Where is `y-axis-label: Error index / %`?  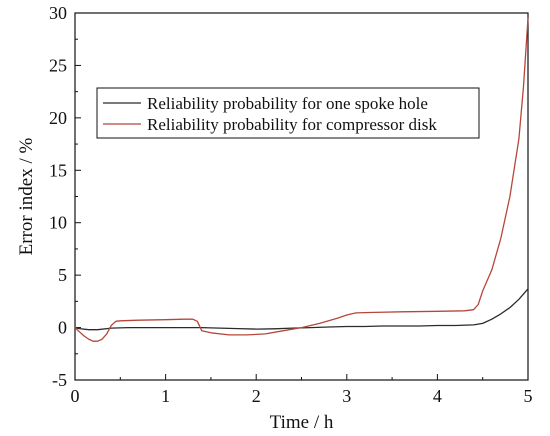 y-axis-label: Error index / % is located at coordinates (26, 197).